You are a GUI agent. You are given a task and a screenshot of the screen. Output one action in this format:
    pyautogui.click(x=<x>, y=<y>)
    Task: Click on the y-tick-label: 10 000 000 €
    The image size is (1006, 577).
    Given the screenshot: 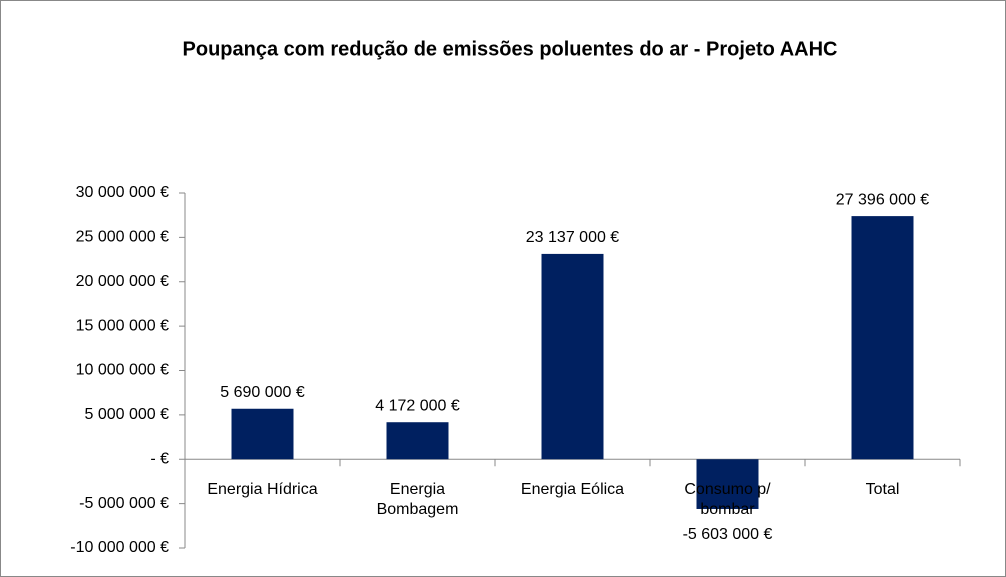 What is the action you would take?
    pyautogui.click(x=123, y=370)
    